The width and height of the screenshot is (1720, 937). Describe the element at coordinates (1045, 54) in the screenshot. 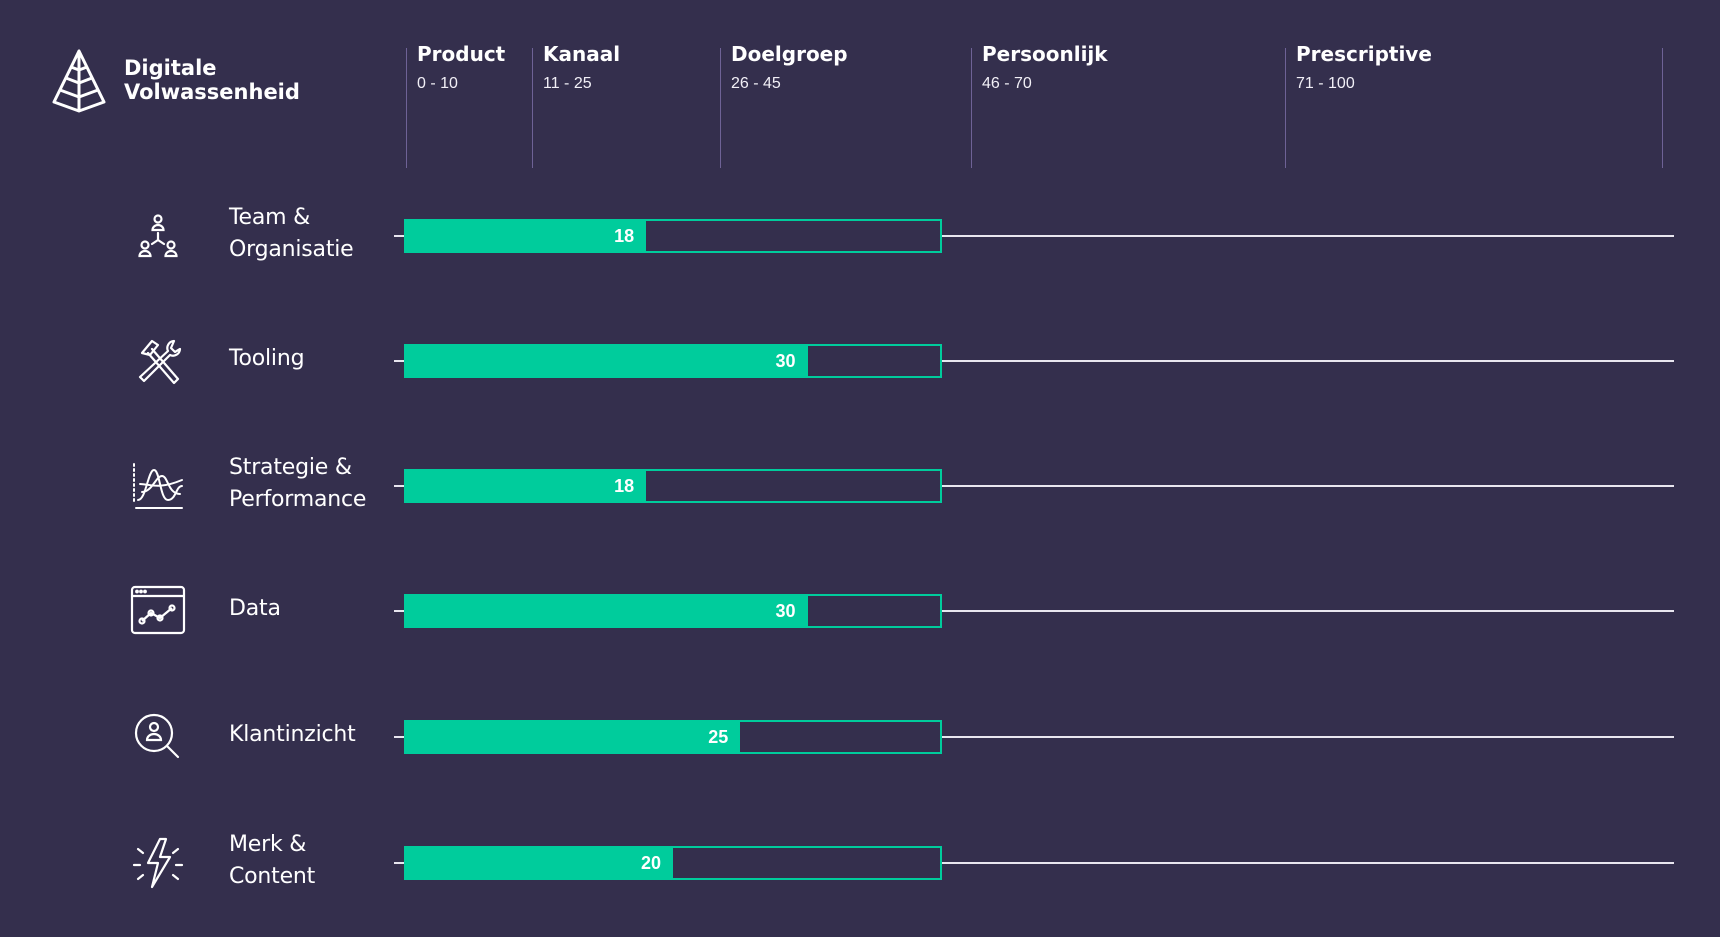

I see `stage-name: Persoonlijk` at that location.